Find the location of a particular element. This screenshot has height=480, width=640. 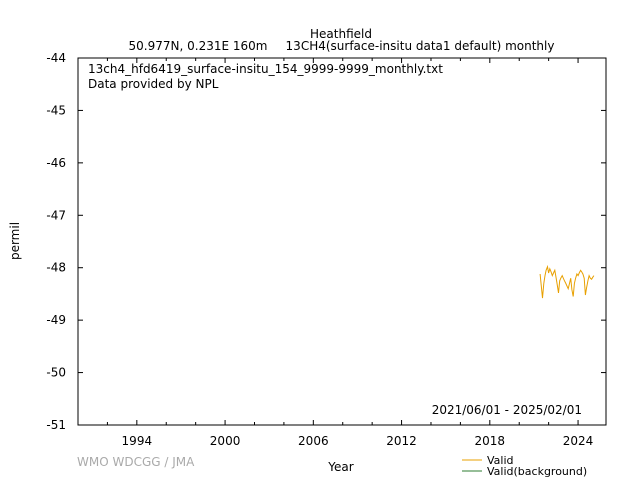

y-tick-label: -45 is located at coordinates (56, 110).